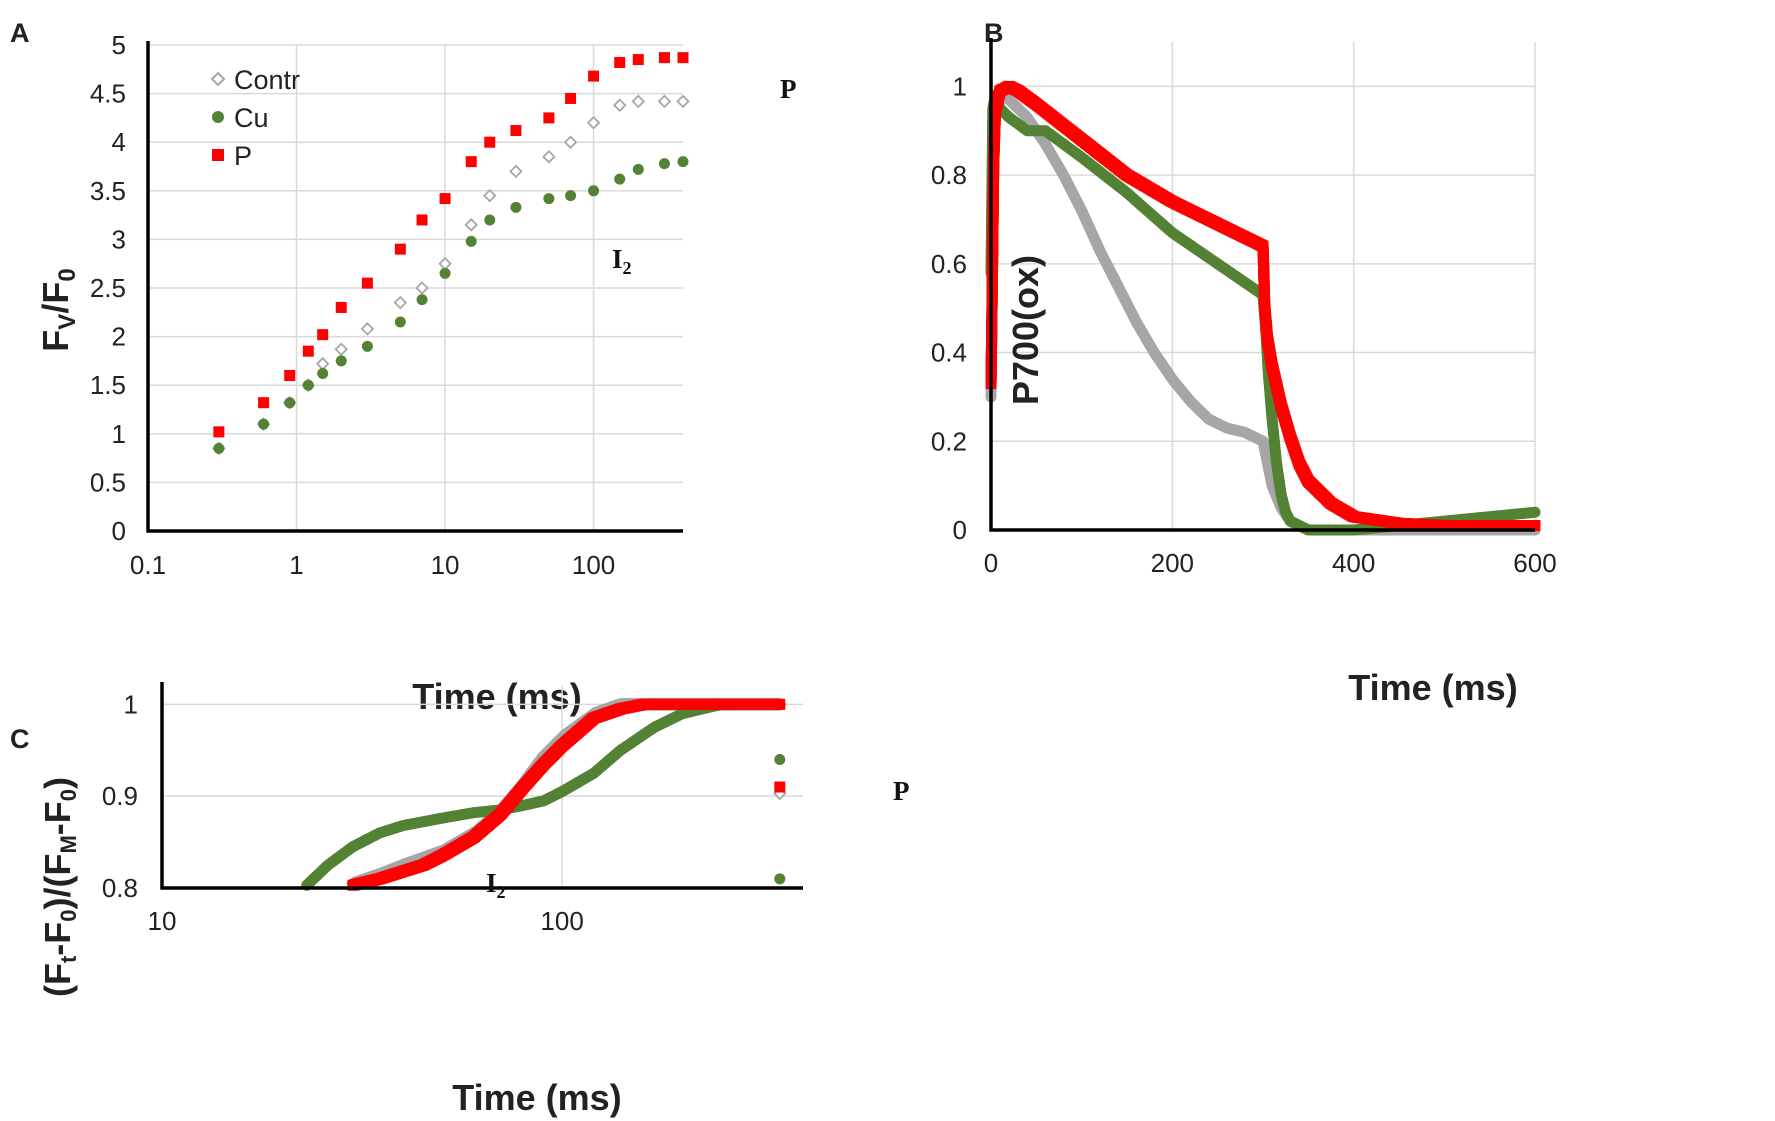 The image size is (1775, 1121). What do you see at coordinates (496, 696) in the screenshot?
I see `panel-a-x-axis-title: Time (ms)` at bounding box center [496, 696].